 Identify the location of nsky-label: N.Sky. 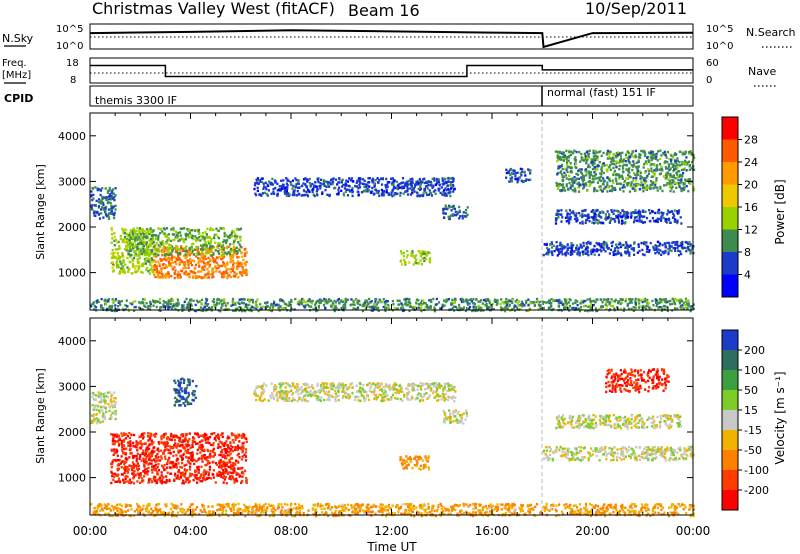
(18, 38).